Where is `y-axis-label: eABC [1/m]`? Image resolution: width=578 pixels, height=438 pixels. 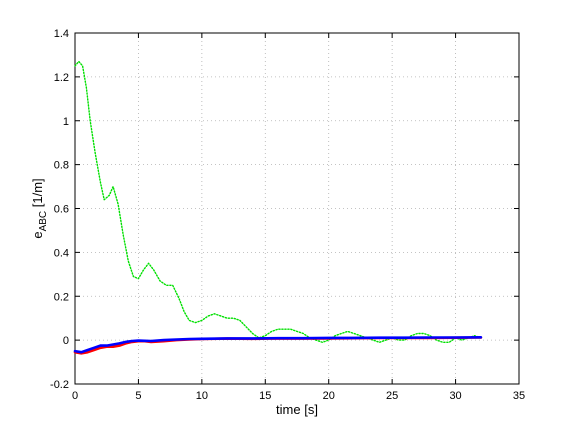 y-axis-label: eABC [1/m] is located at coordinates (39, 208).